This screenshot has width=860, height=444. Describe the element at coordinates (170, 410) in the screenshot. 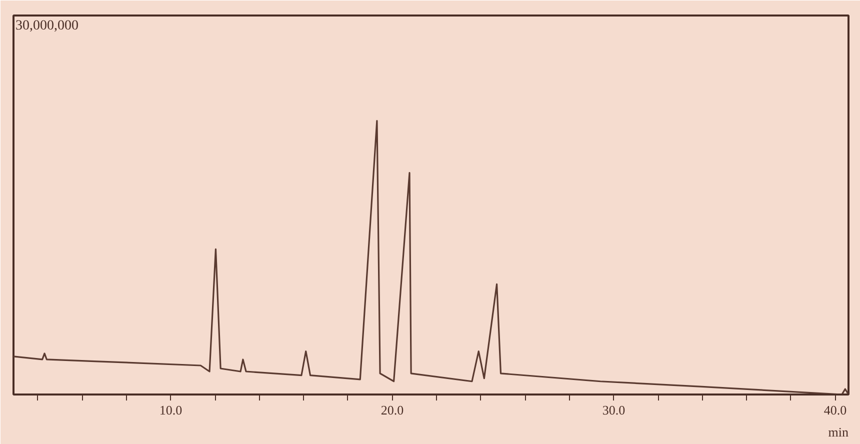

I see `x-tick-label: 10.0` at that location.